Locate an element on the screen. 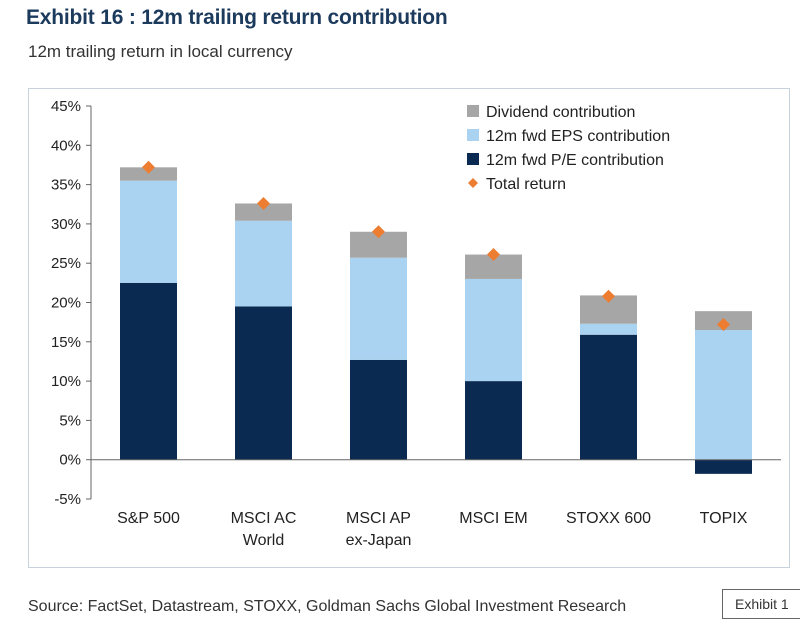  legend-label: Dividend contribution is located at coordinates (560, 112).